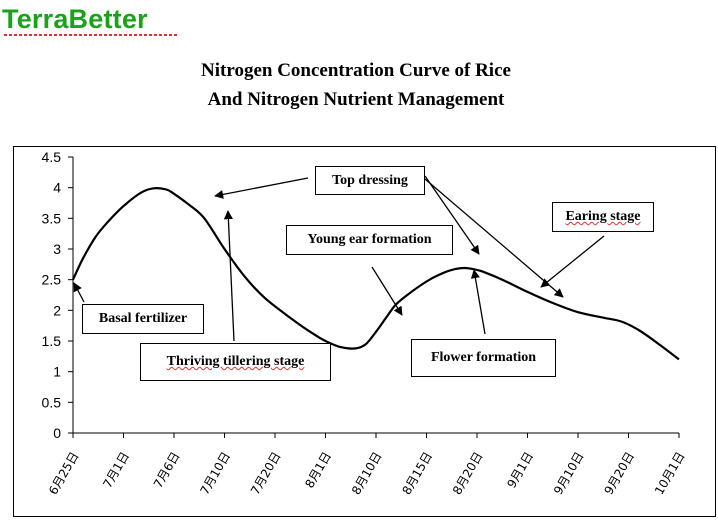 The width and height of the screenshot is (718, 522). I want to click on annotation-label: Young ear formation, so click(369, 239).